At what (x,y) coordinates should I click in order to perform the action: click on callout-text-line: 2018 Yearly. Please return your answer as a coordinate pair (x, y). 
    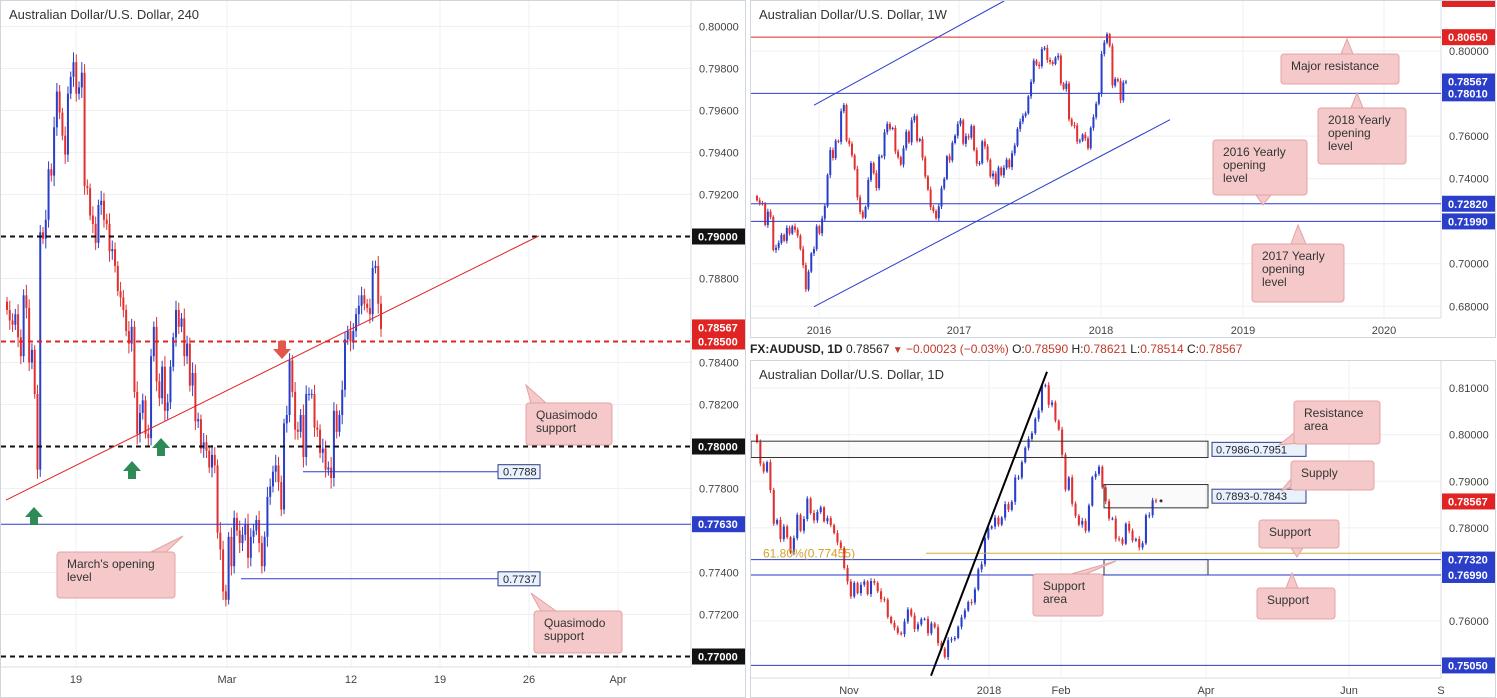
    Looking at the image, I should click on (1359, 120).